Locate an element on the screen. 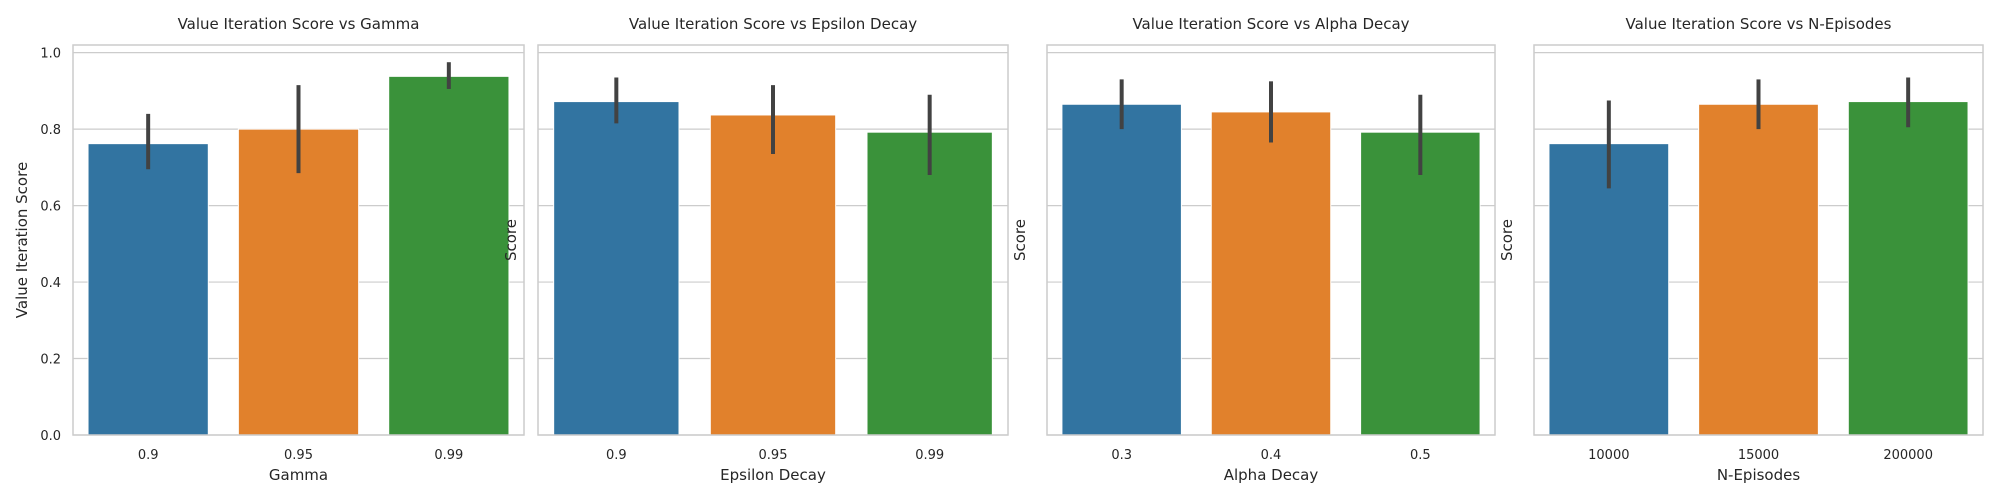  x-tick-label: 0.4 is located at coordinates (1271, 455).